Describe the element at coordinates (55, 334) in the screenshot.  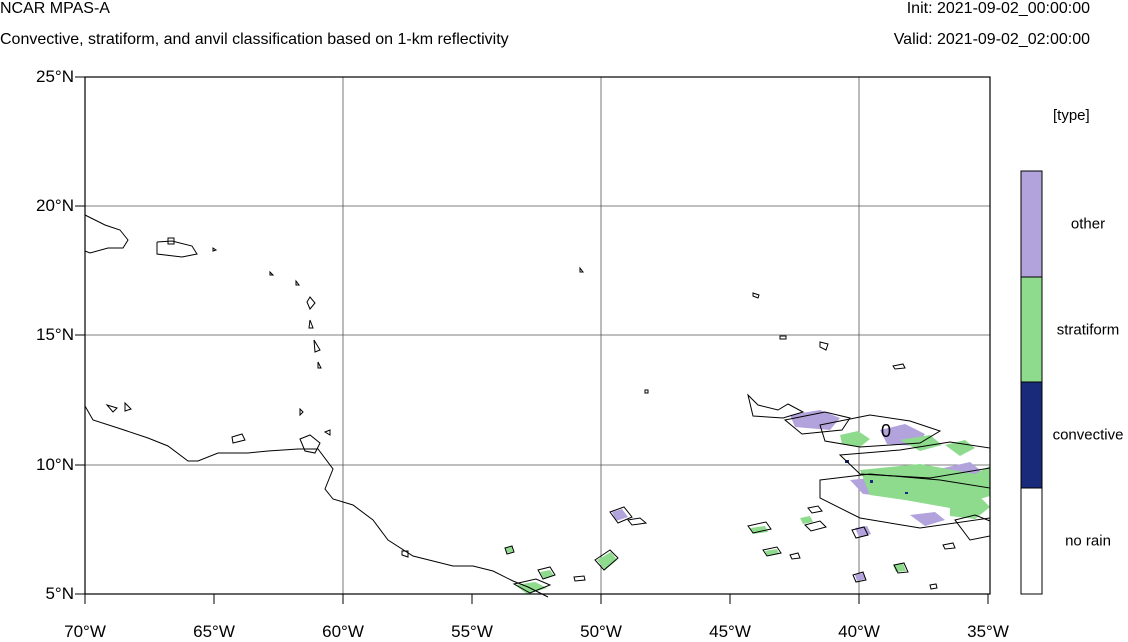
I see `lat-label-15n: 15°N` at that location.